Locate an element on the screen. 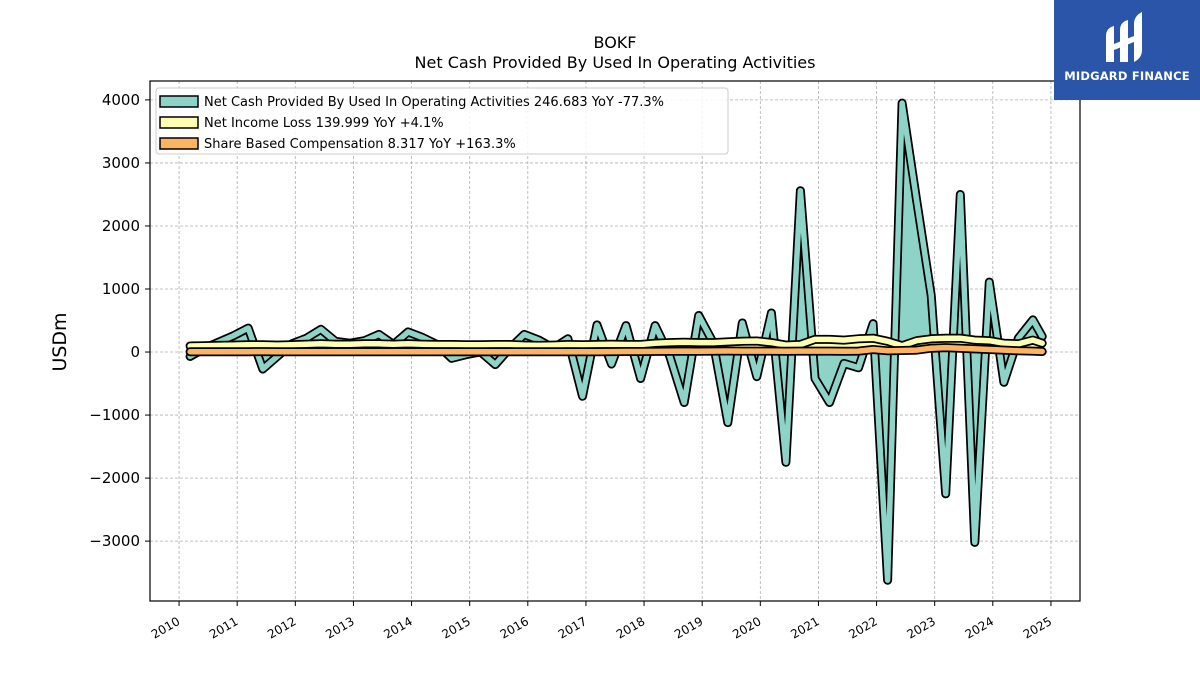 Image resolution: width=1200 pixels, height=675 pixels. x-tick-label: 2014 is located at coordinates (397, 627).